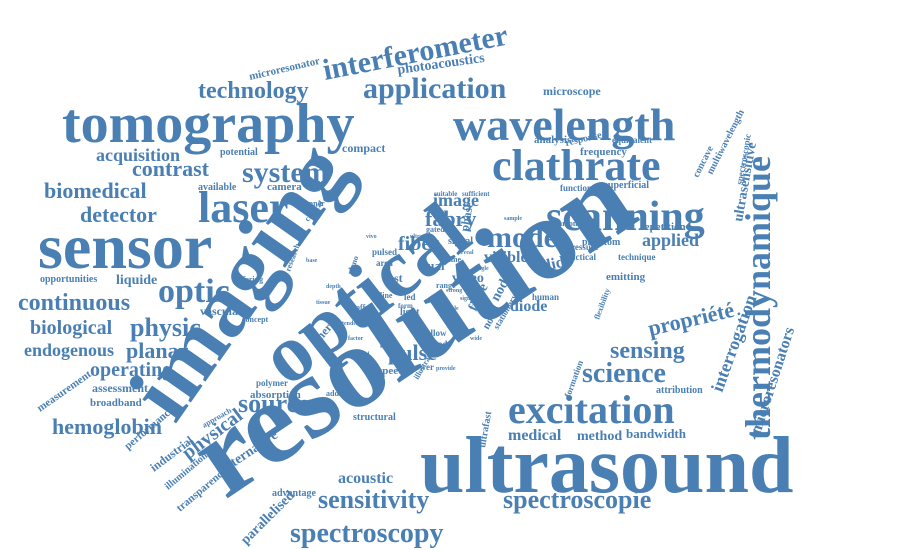 The width and height of the screenshot is (900, 550). Describe the element at coordinates (422, 367) in the screenshot. I see `word-power: power` at that location.